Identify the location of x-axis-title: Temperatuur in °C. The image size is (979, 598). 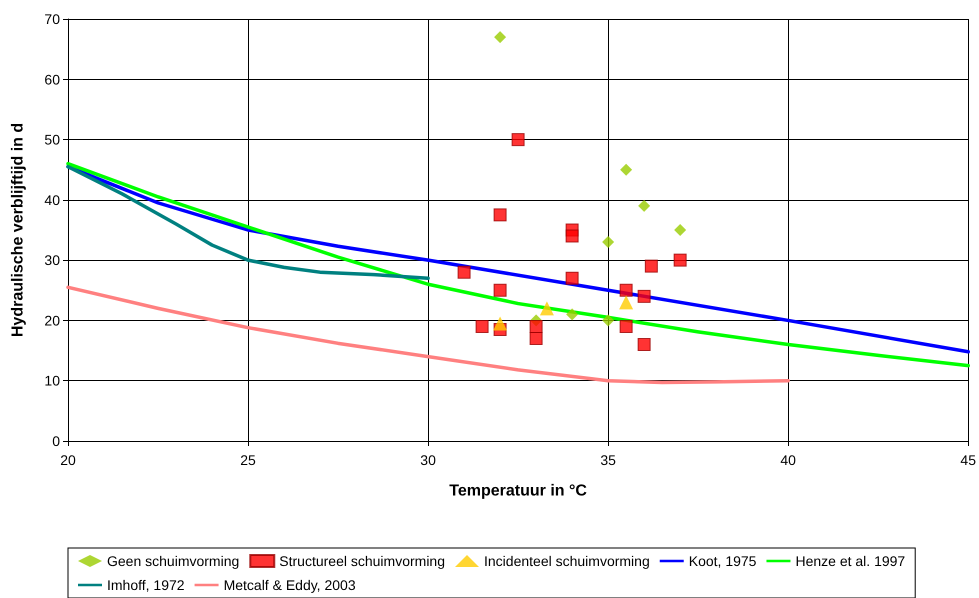
(518, 491).